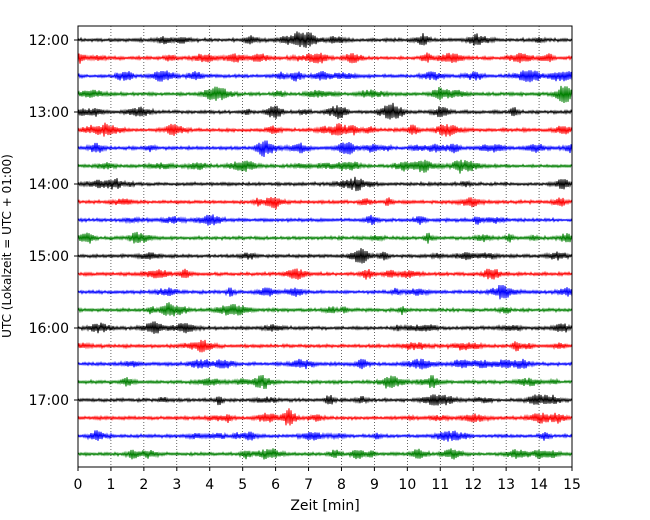  I want to click on x-tick-label: 11, so click(440, 485).